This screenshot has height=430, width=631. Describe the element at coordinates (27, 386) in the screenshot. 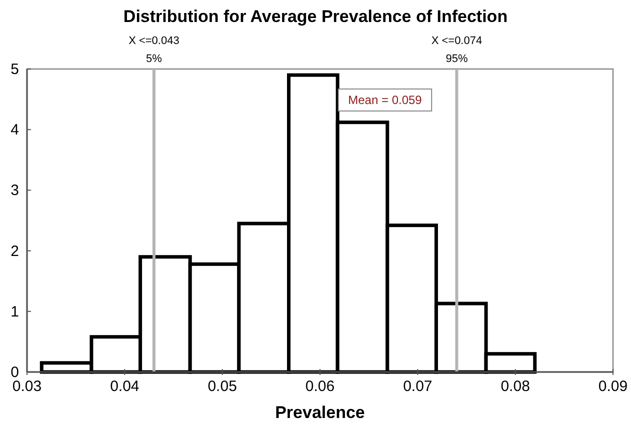

I see `x-tick-label: 0.03` at that location.